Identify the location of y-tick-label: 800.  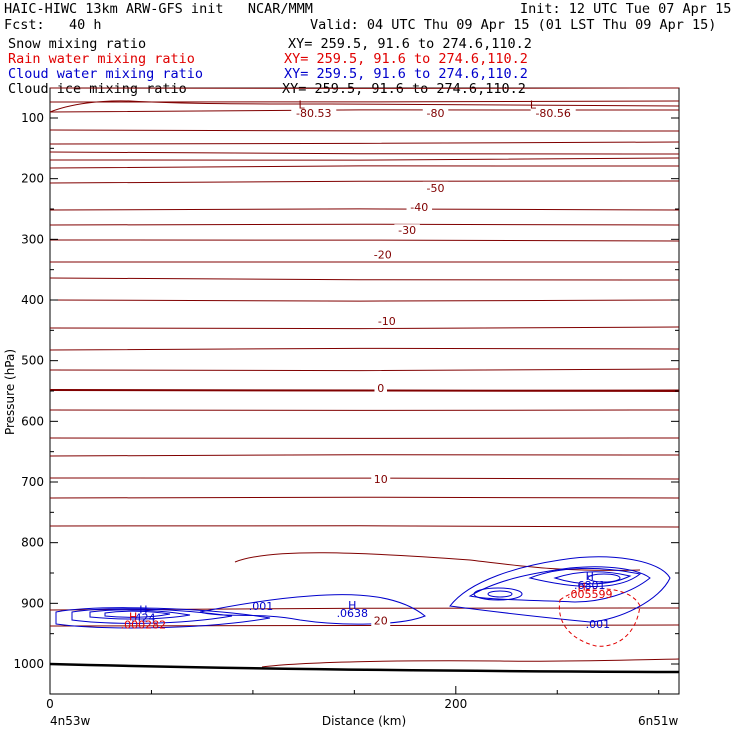
(32, 543).